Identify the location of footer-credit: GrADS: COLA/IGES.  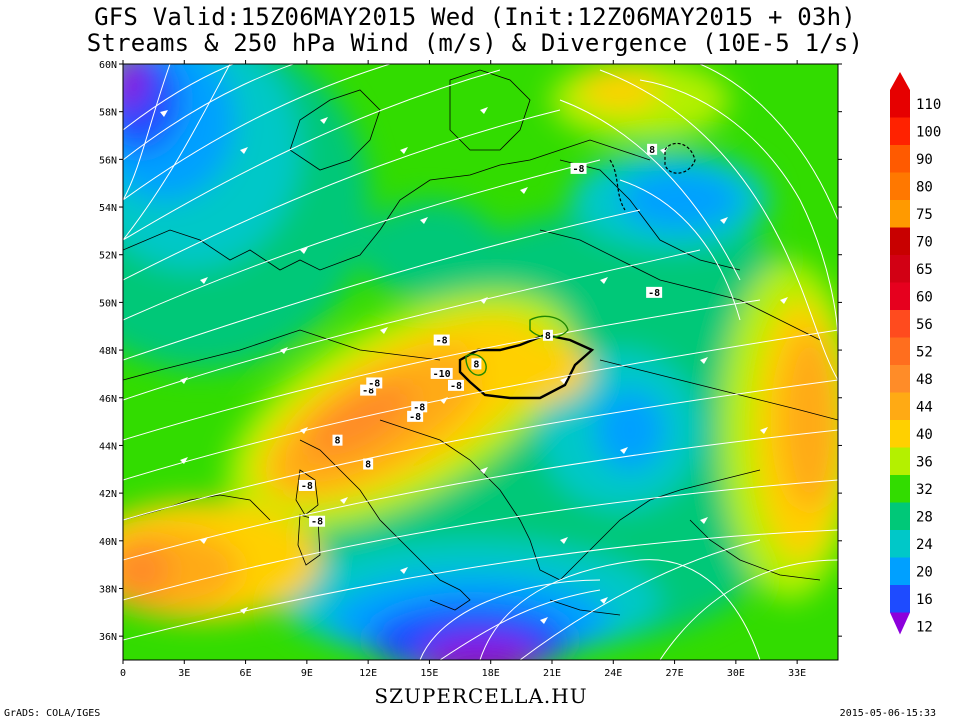
(52, 713).